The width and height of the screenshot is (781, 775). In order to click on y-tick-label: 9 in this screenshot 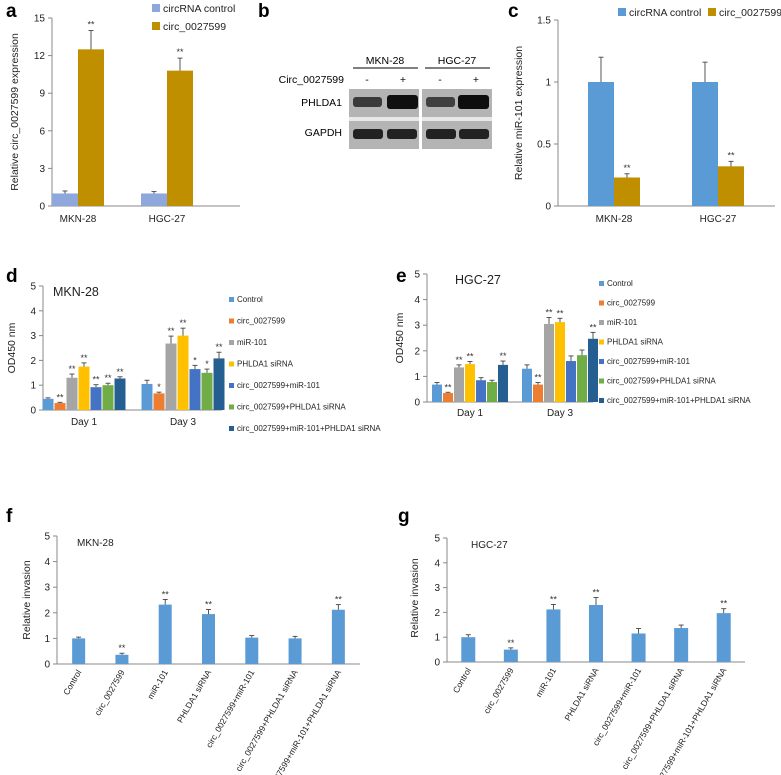, I will do `click(42, 94)`.